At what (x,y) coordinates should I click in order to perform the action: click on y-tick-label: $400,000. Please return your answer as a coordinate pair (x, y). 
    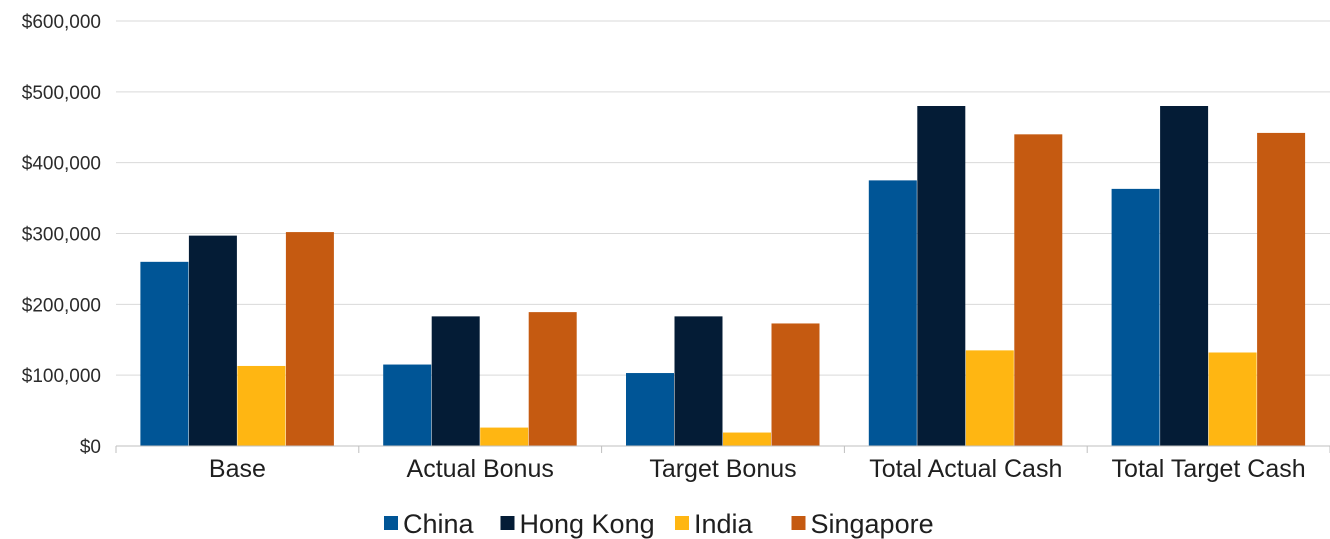
    Looking at the image, I should click on (61, 164).